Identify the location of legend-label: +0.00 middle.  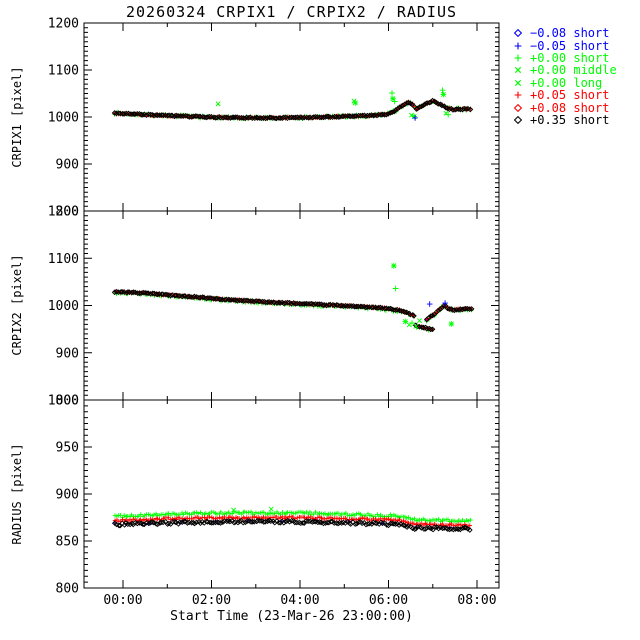
(573, 70).